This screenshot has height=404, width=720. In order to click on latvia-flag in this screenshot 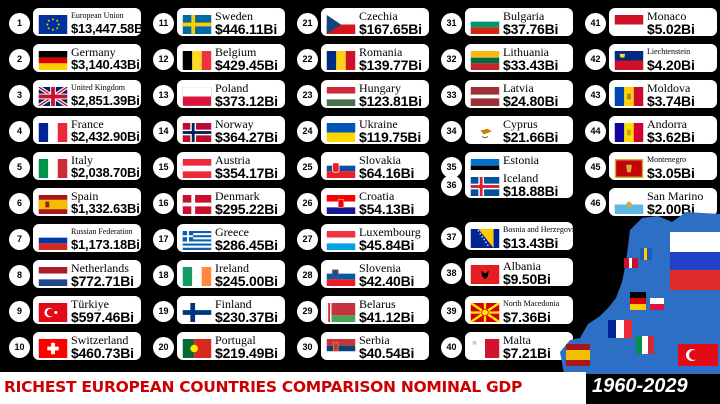, I will do `click(485, 96)`.